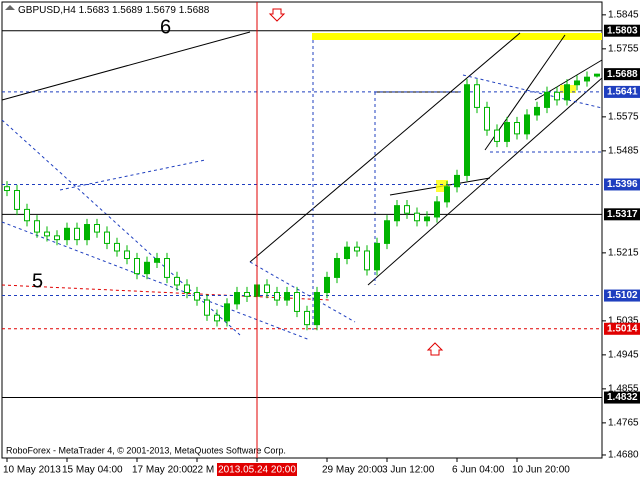 Image resolution: width=640 pixels, height=480 pixels. I want to click on price-label: 1.4832, so click(622, 397).